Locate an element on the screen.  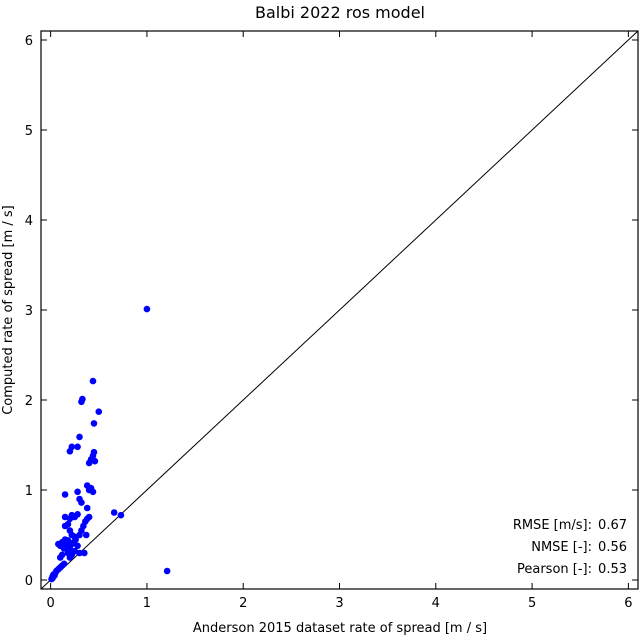
y-tick-label: 2 is located at coordinates (29, 401).